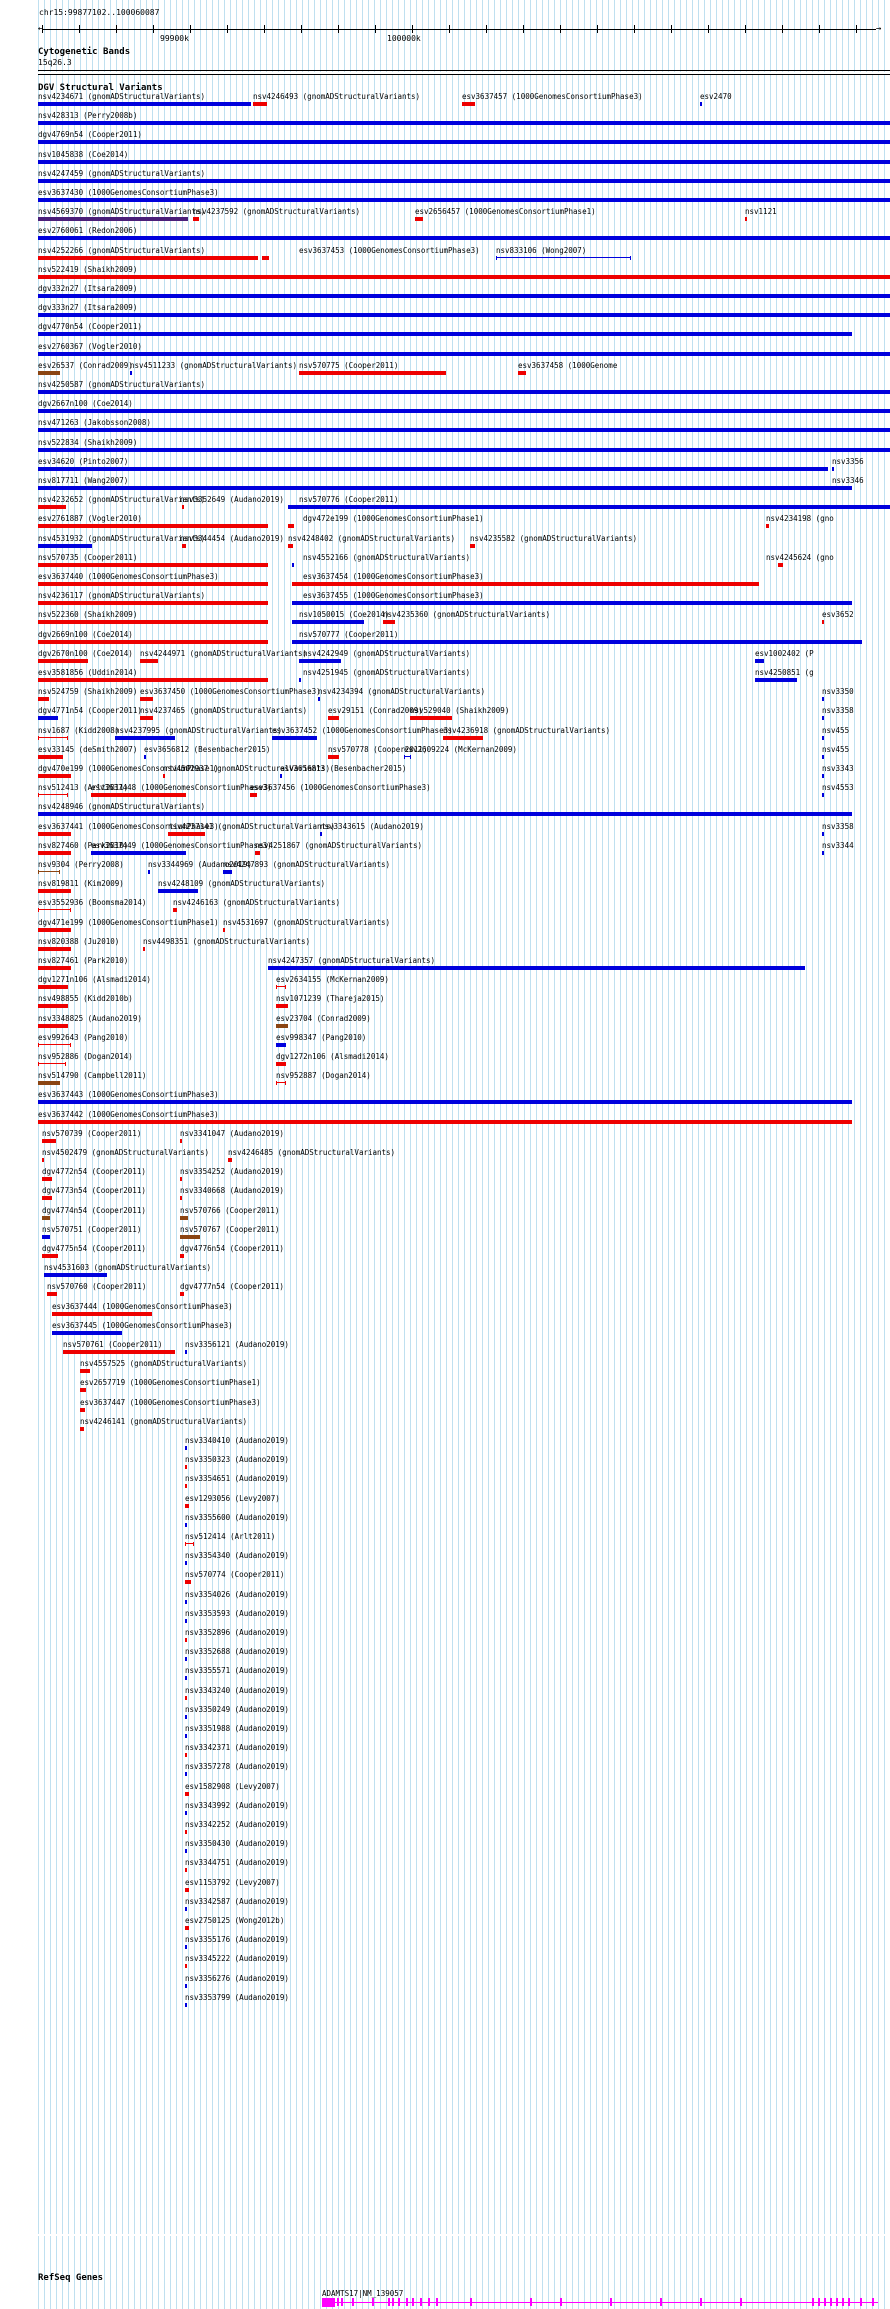 The image size is (890, 2309). What do you see at coordinates (445, 1599) in the screenshot?
I see `dgv-variant-feature: nsv3354026 (Audano2019)` at bounding box center [445, 1599].